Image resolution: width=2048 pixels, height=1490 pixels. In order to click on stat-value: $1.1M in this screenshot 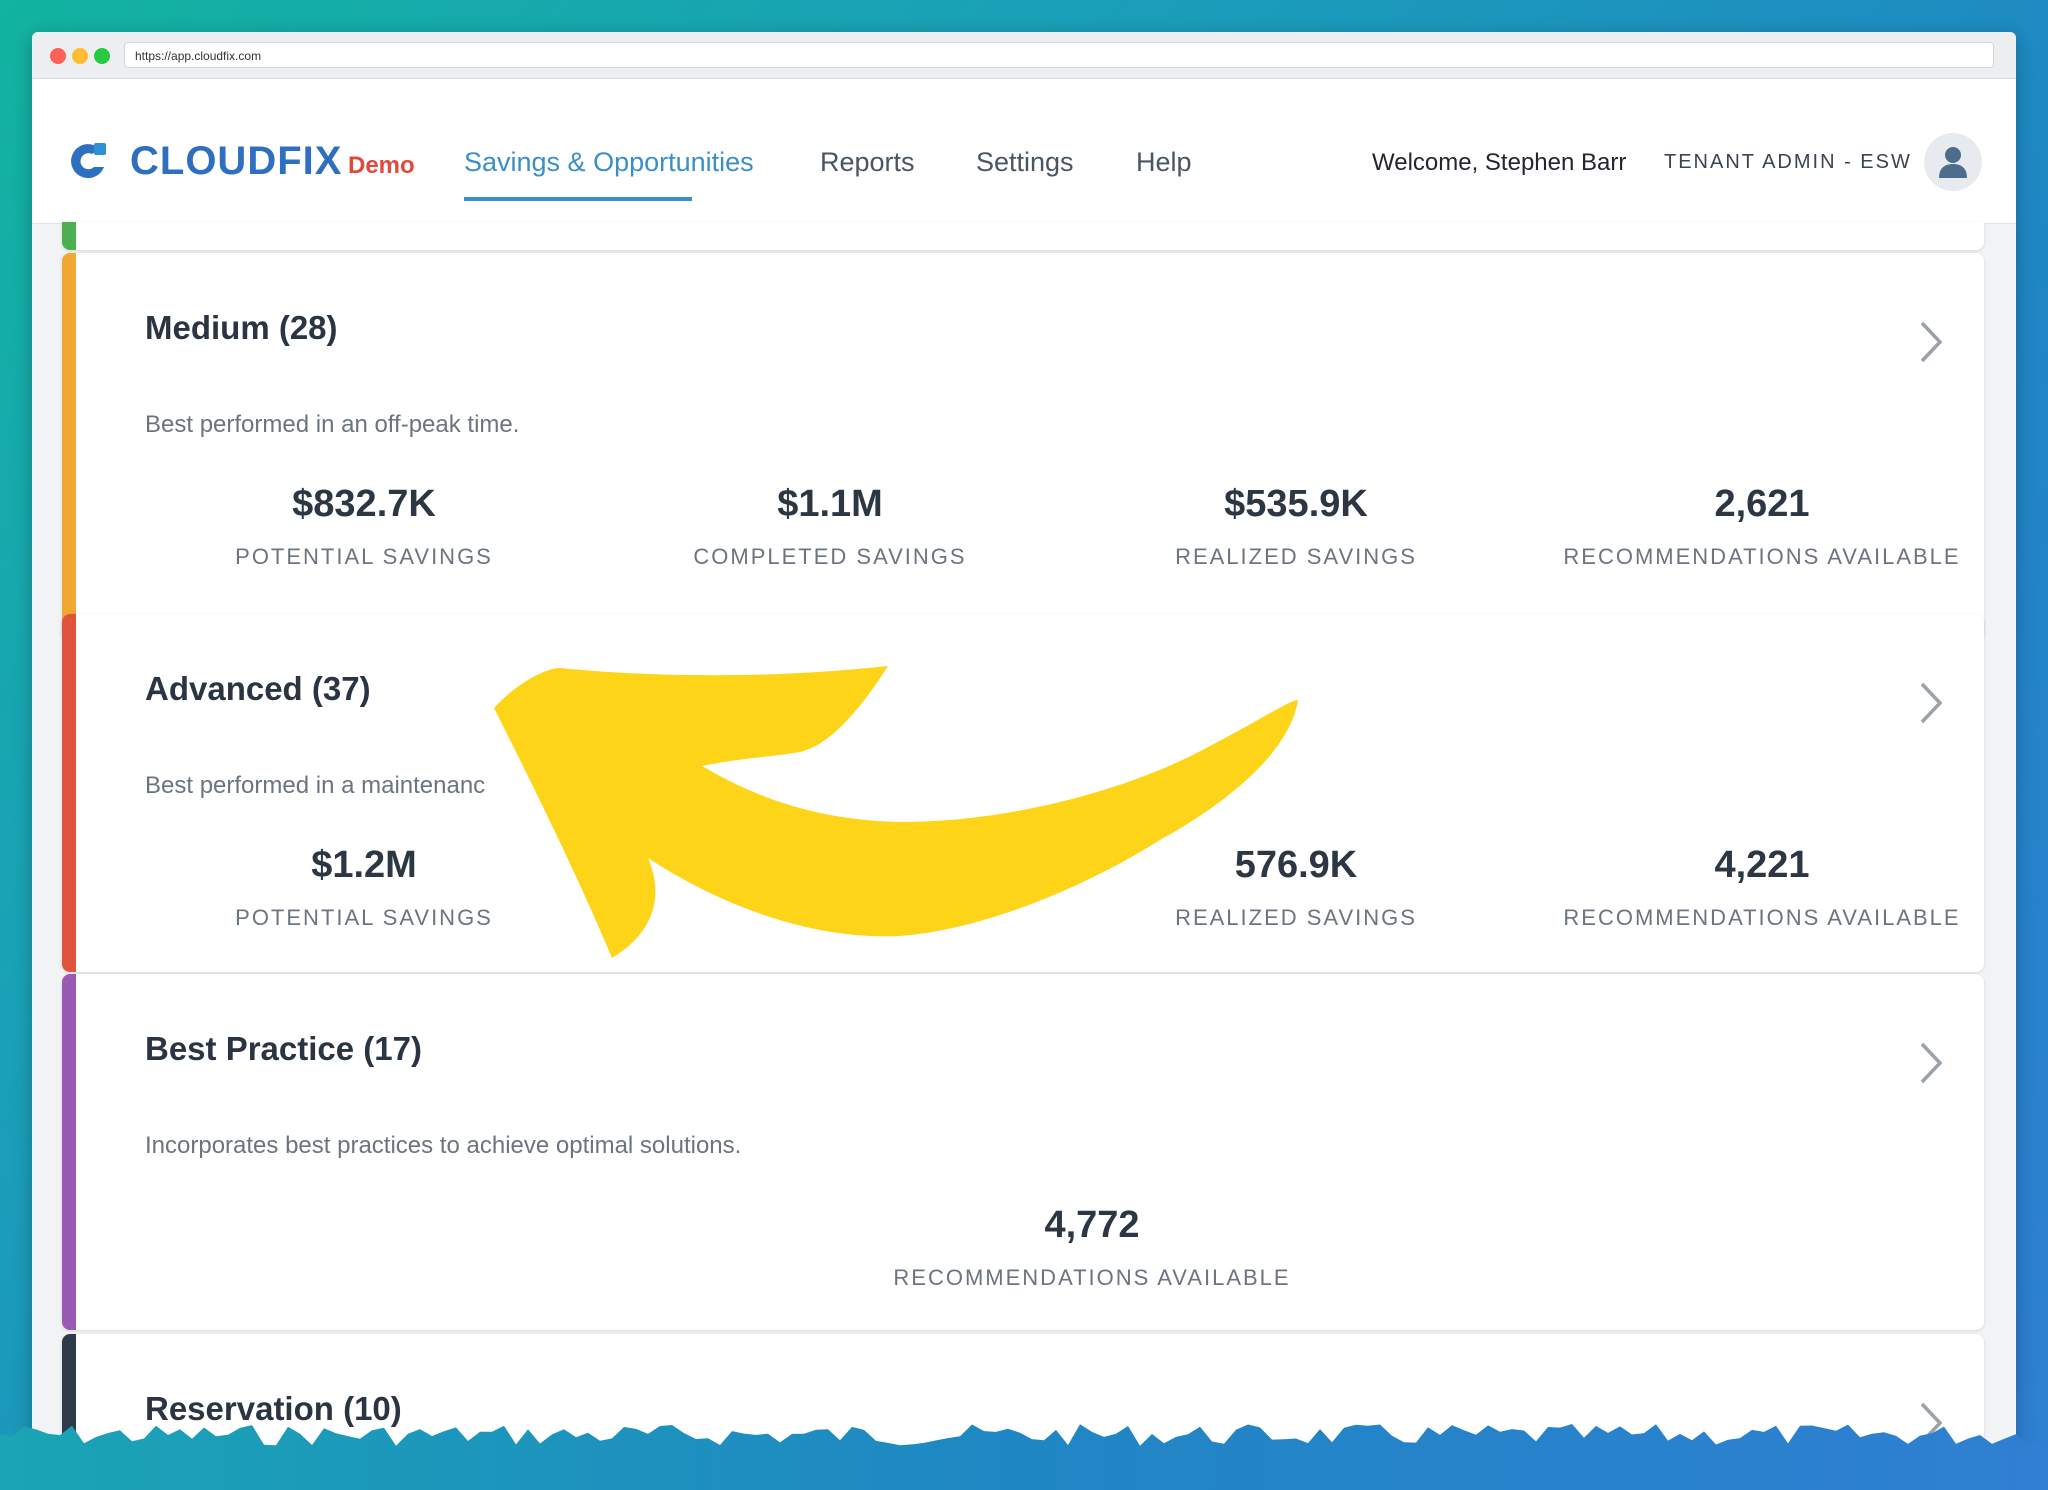, I will do `click(830, 504)`.